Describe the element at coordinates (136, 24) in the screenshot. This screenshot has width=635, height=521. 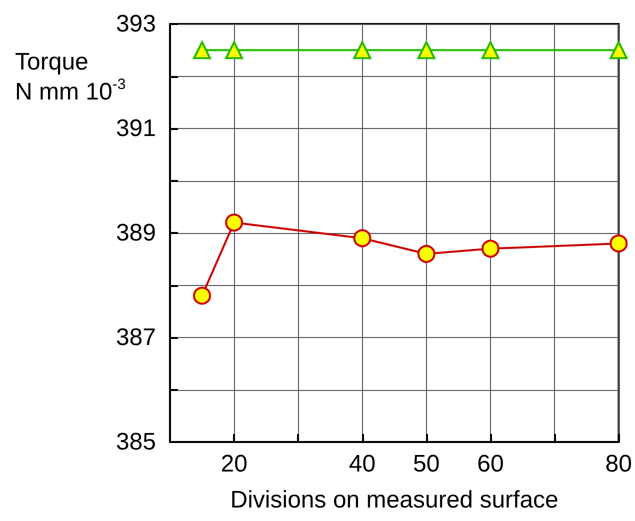
I see `y-tick-label: 393` at that location.